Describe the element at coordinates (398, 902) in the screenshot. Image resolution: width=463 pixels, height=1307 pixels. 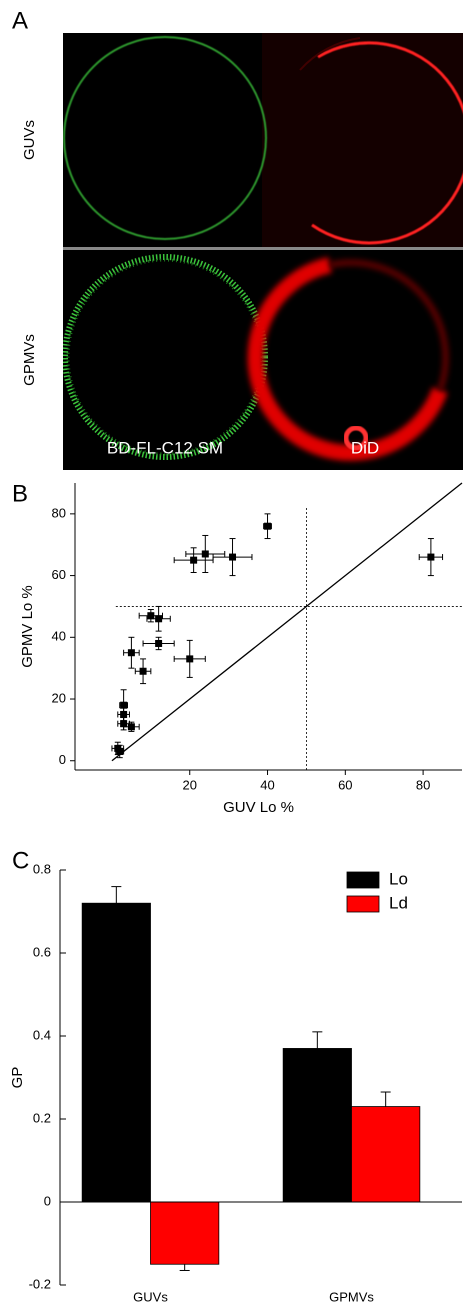
I see `legend-label: Ld` at that location.